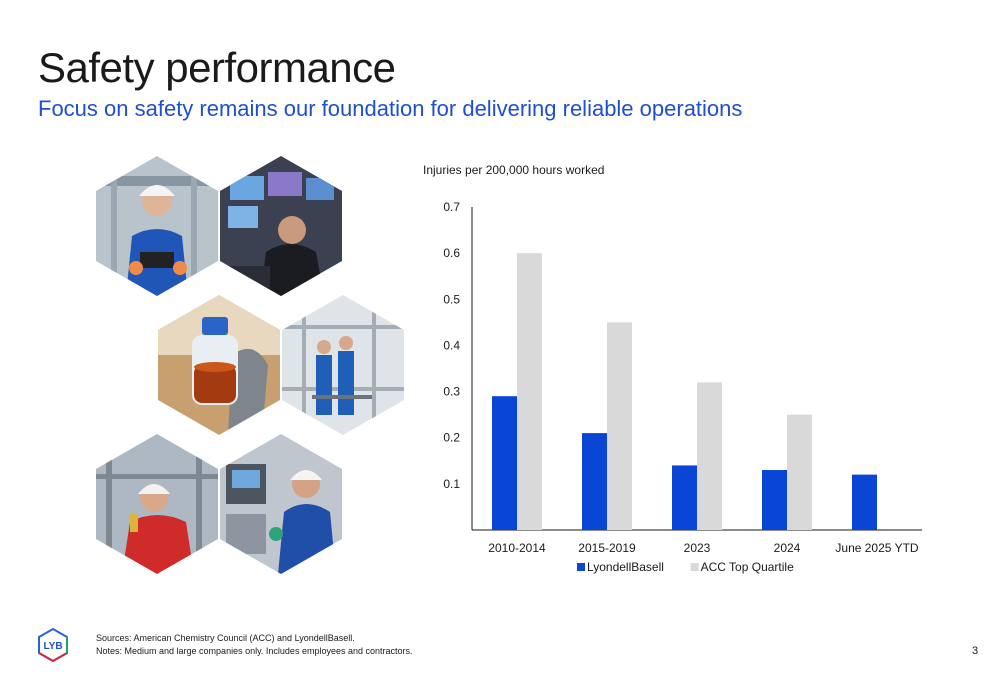  I want to click on lyb-logo: LYB, so click(53, 647).